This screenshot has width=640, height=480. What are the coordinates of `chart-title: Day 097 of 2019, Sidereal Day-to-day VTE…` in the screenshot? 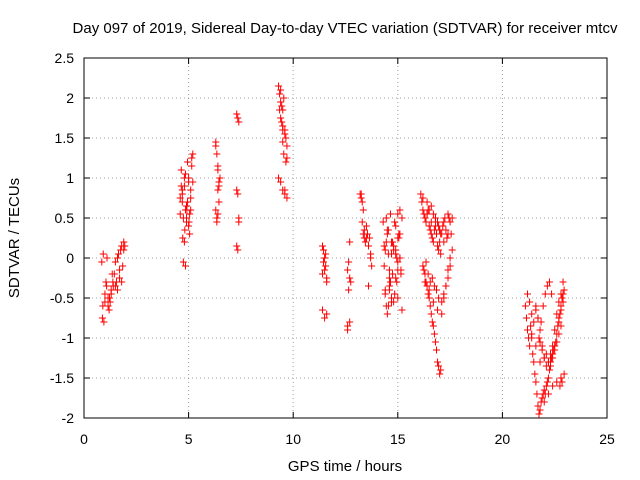 It's located at (345, 28).